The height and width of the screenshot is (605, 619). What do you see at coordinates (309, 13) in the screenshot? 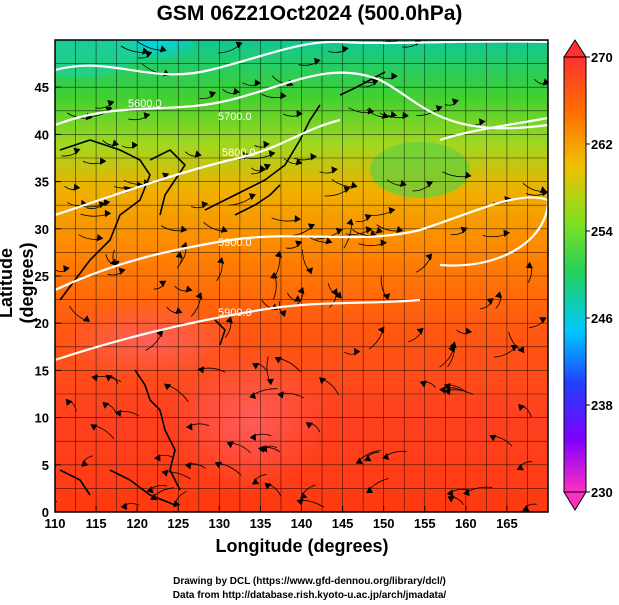
I see `chart-title: GSM 06Z21Oct2024 (500.0hPa)` at bounding box center [309, 13].